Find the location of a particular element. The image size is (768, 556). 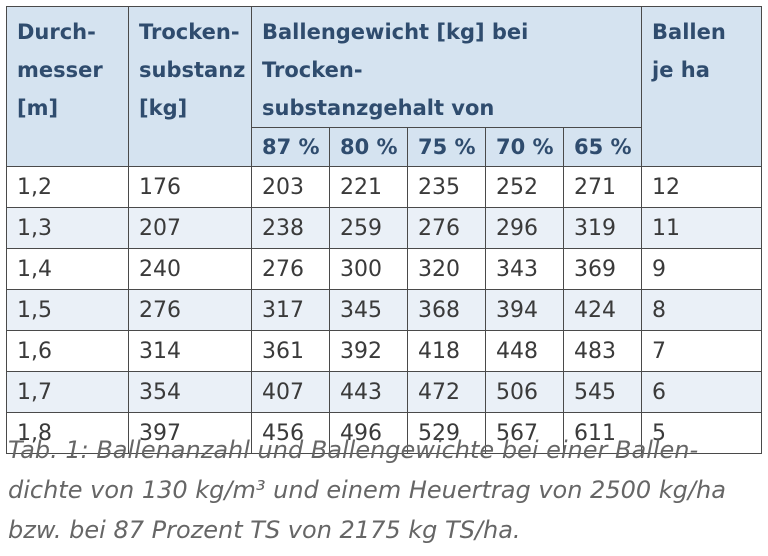

header-ts-70: 70 % is located at coordinates (524, 147).